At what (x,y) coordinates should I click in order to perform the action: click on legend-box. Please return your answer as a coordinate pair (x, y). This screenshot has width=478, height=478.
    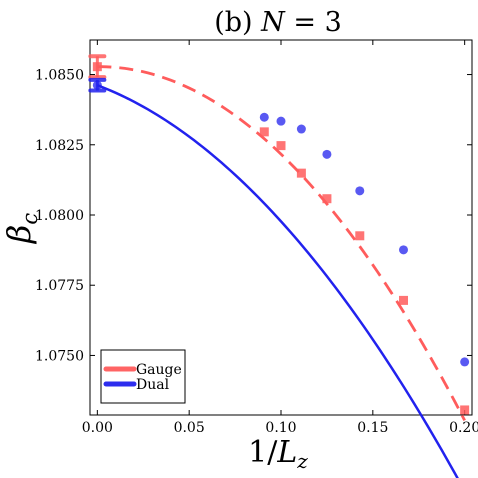
    Looking at the image, I should click on (143, 376).